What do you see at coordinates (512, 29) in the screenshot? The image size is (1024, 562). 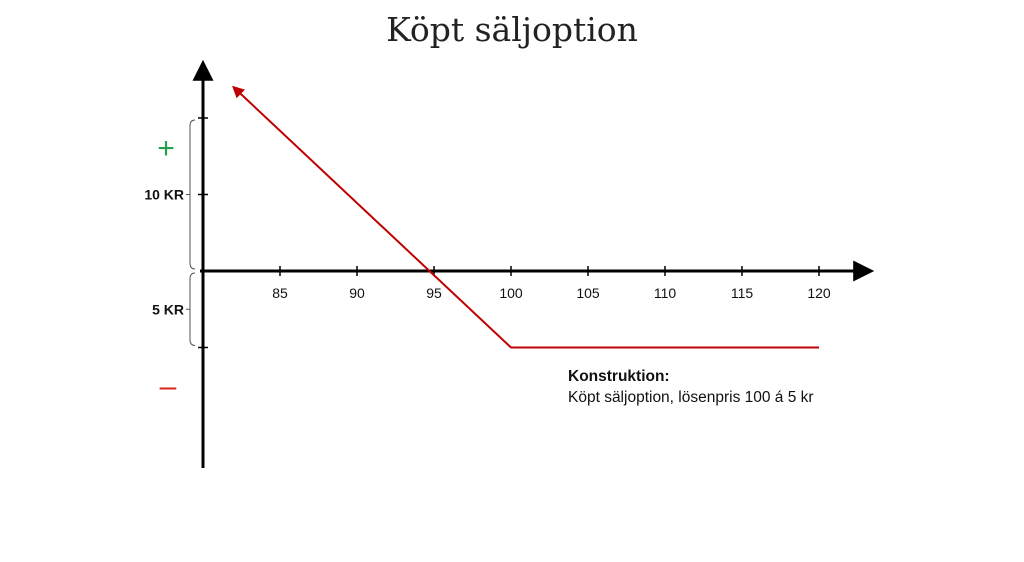 I see `chart-title: Köpt säljoption` at bounding box center [512, 29].